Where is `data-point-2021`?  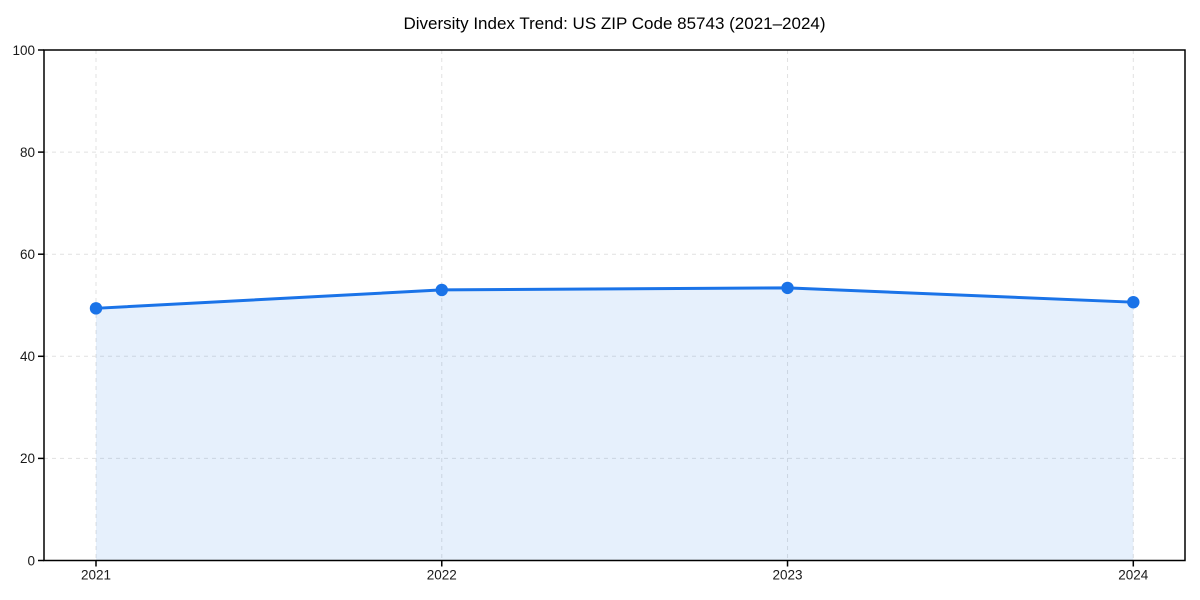
data-point-2021 is located at coordinates (96, 308).